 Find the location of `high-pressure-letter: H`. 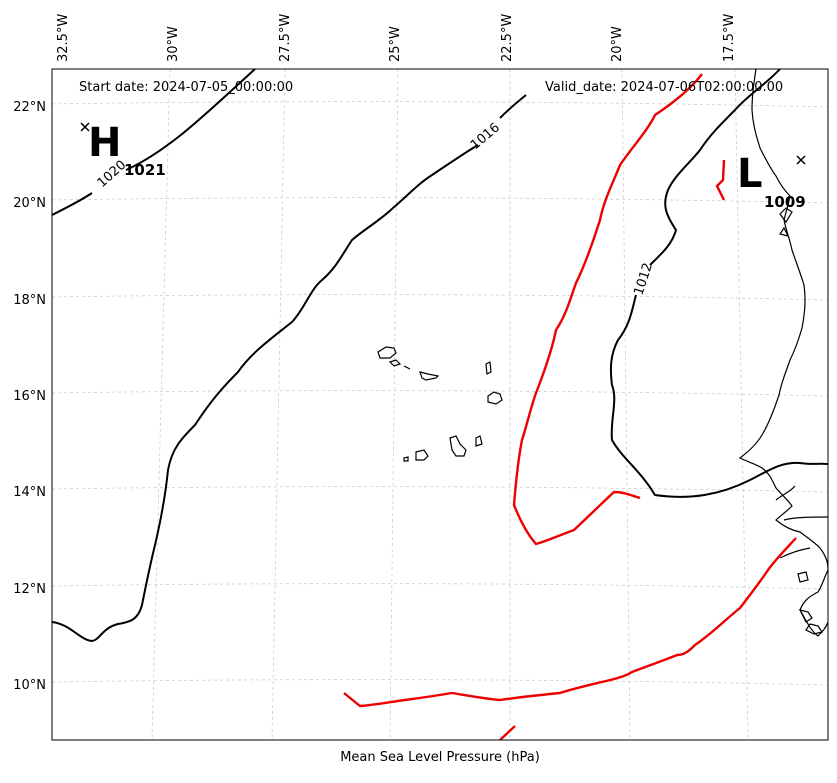

high-pressure-letter: H is located at coordinates (104, 143).